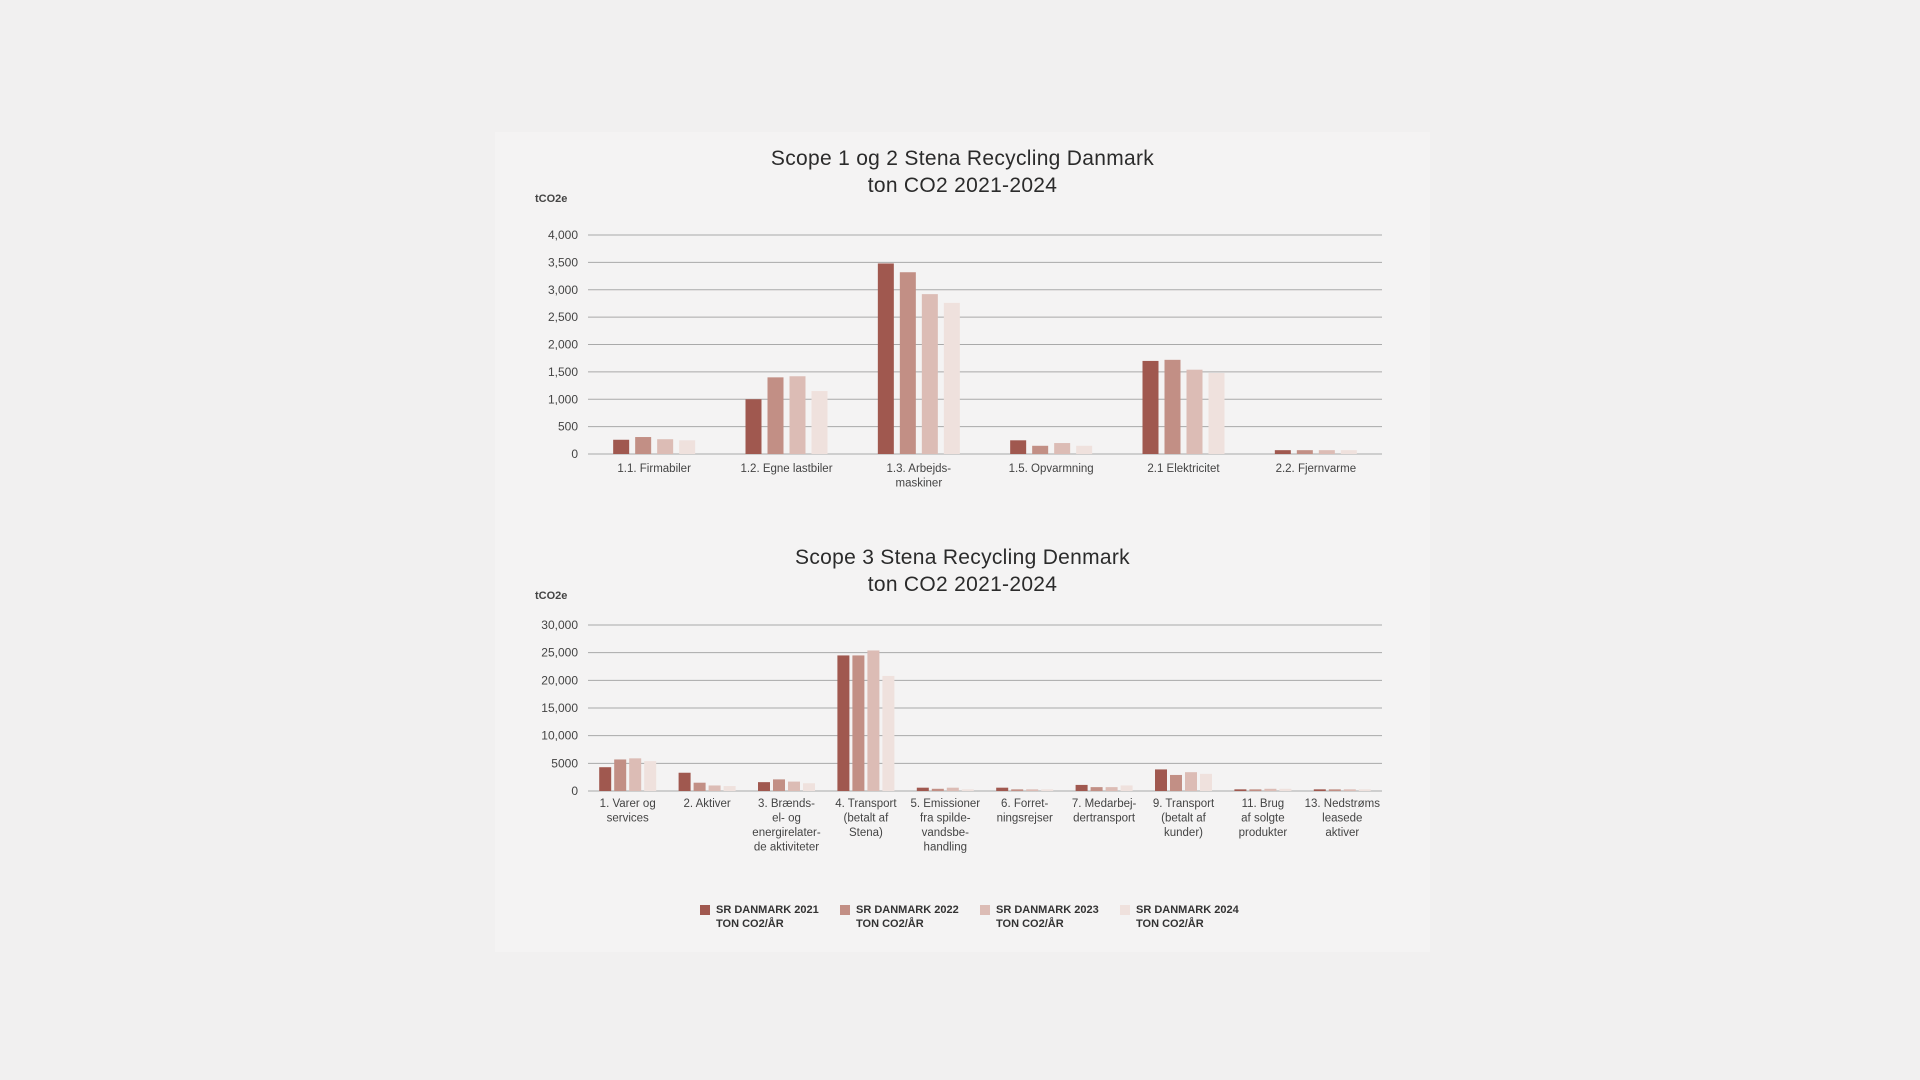 This screenshot has height=1080, width=1920. I want to click on scope12-bar: SR DANMARK 2024 TON CO2/ÅR: 1480, so click(1216, 413).